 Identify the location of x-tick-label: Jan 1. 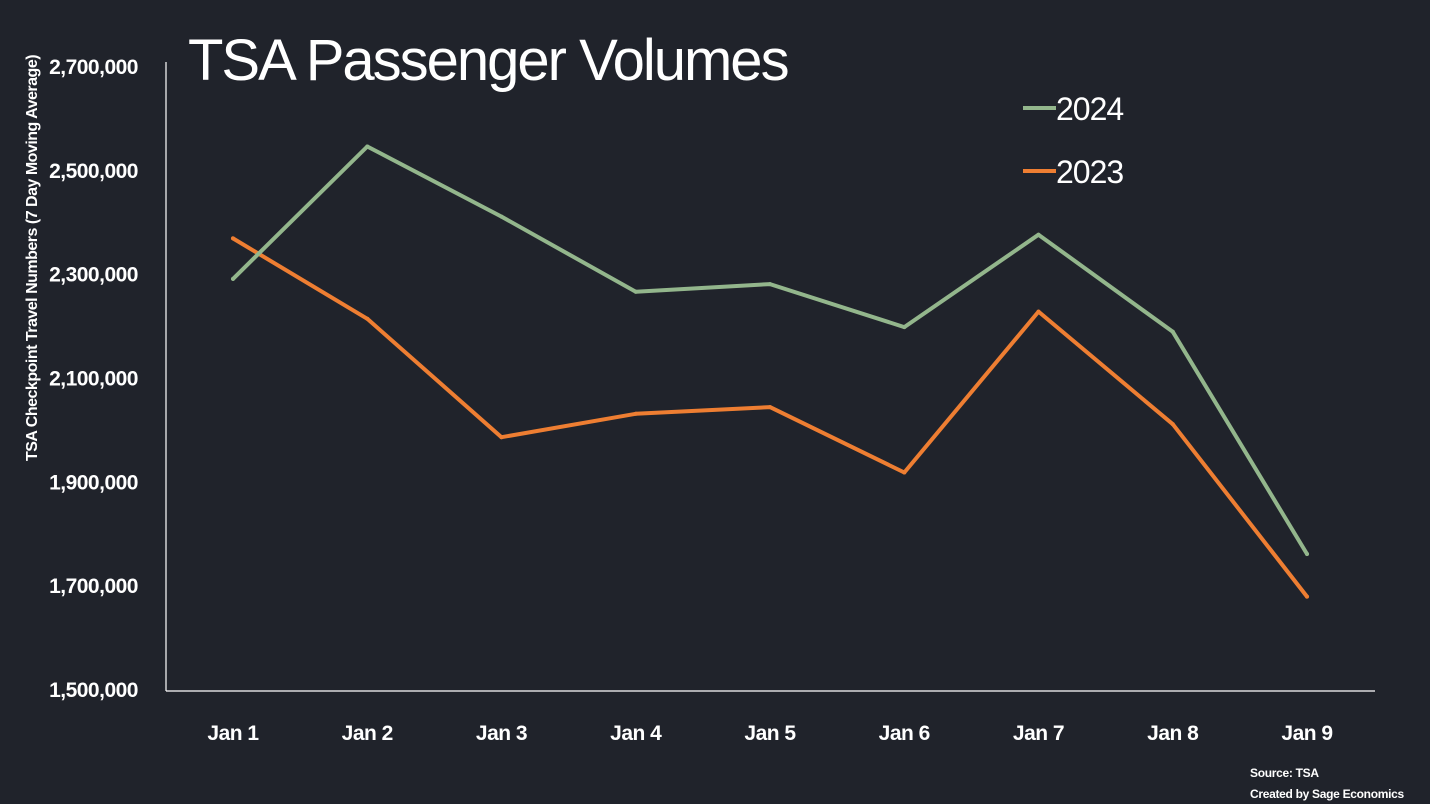
(233, 733).